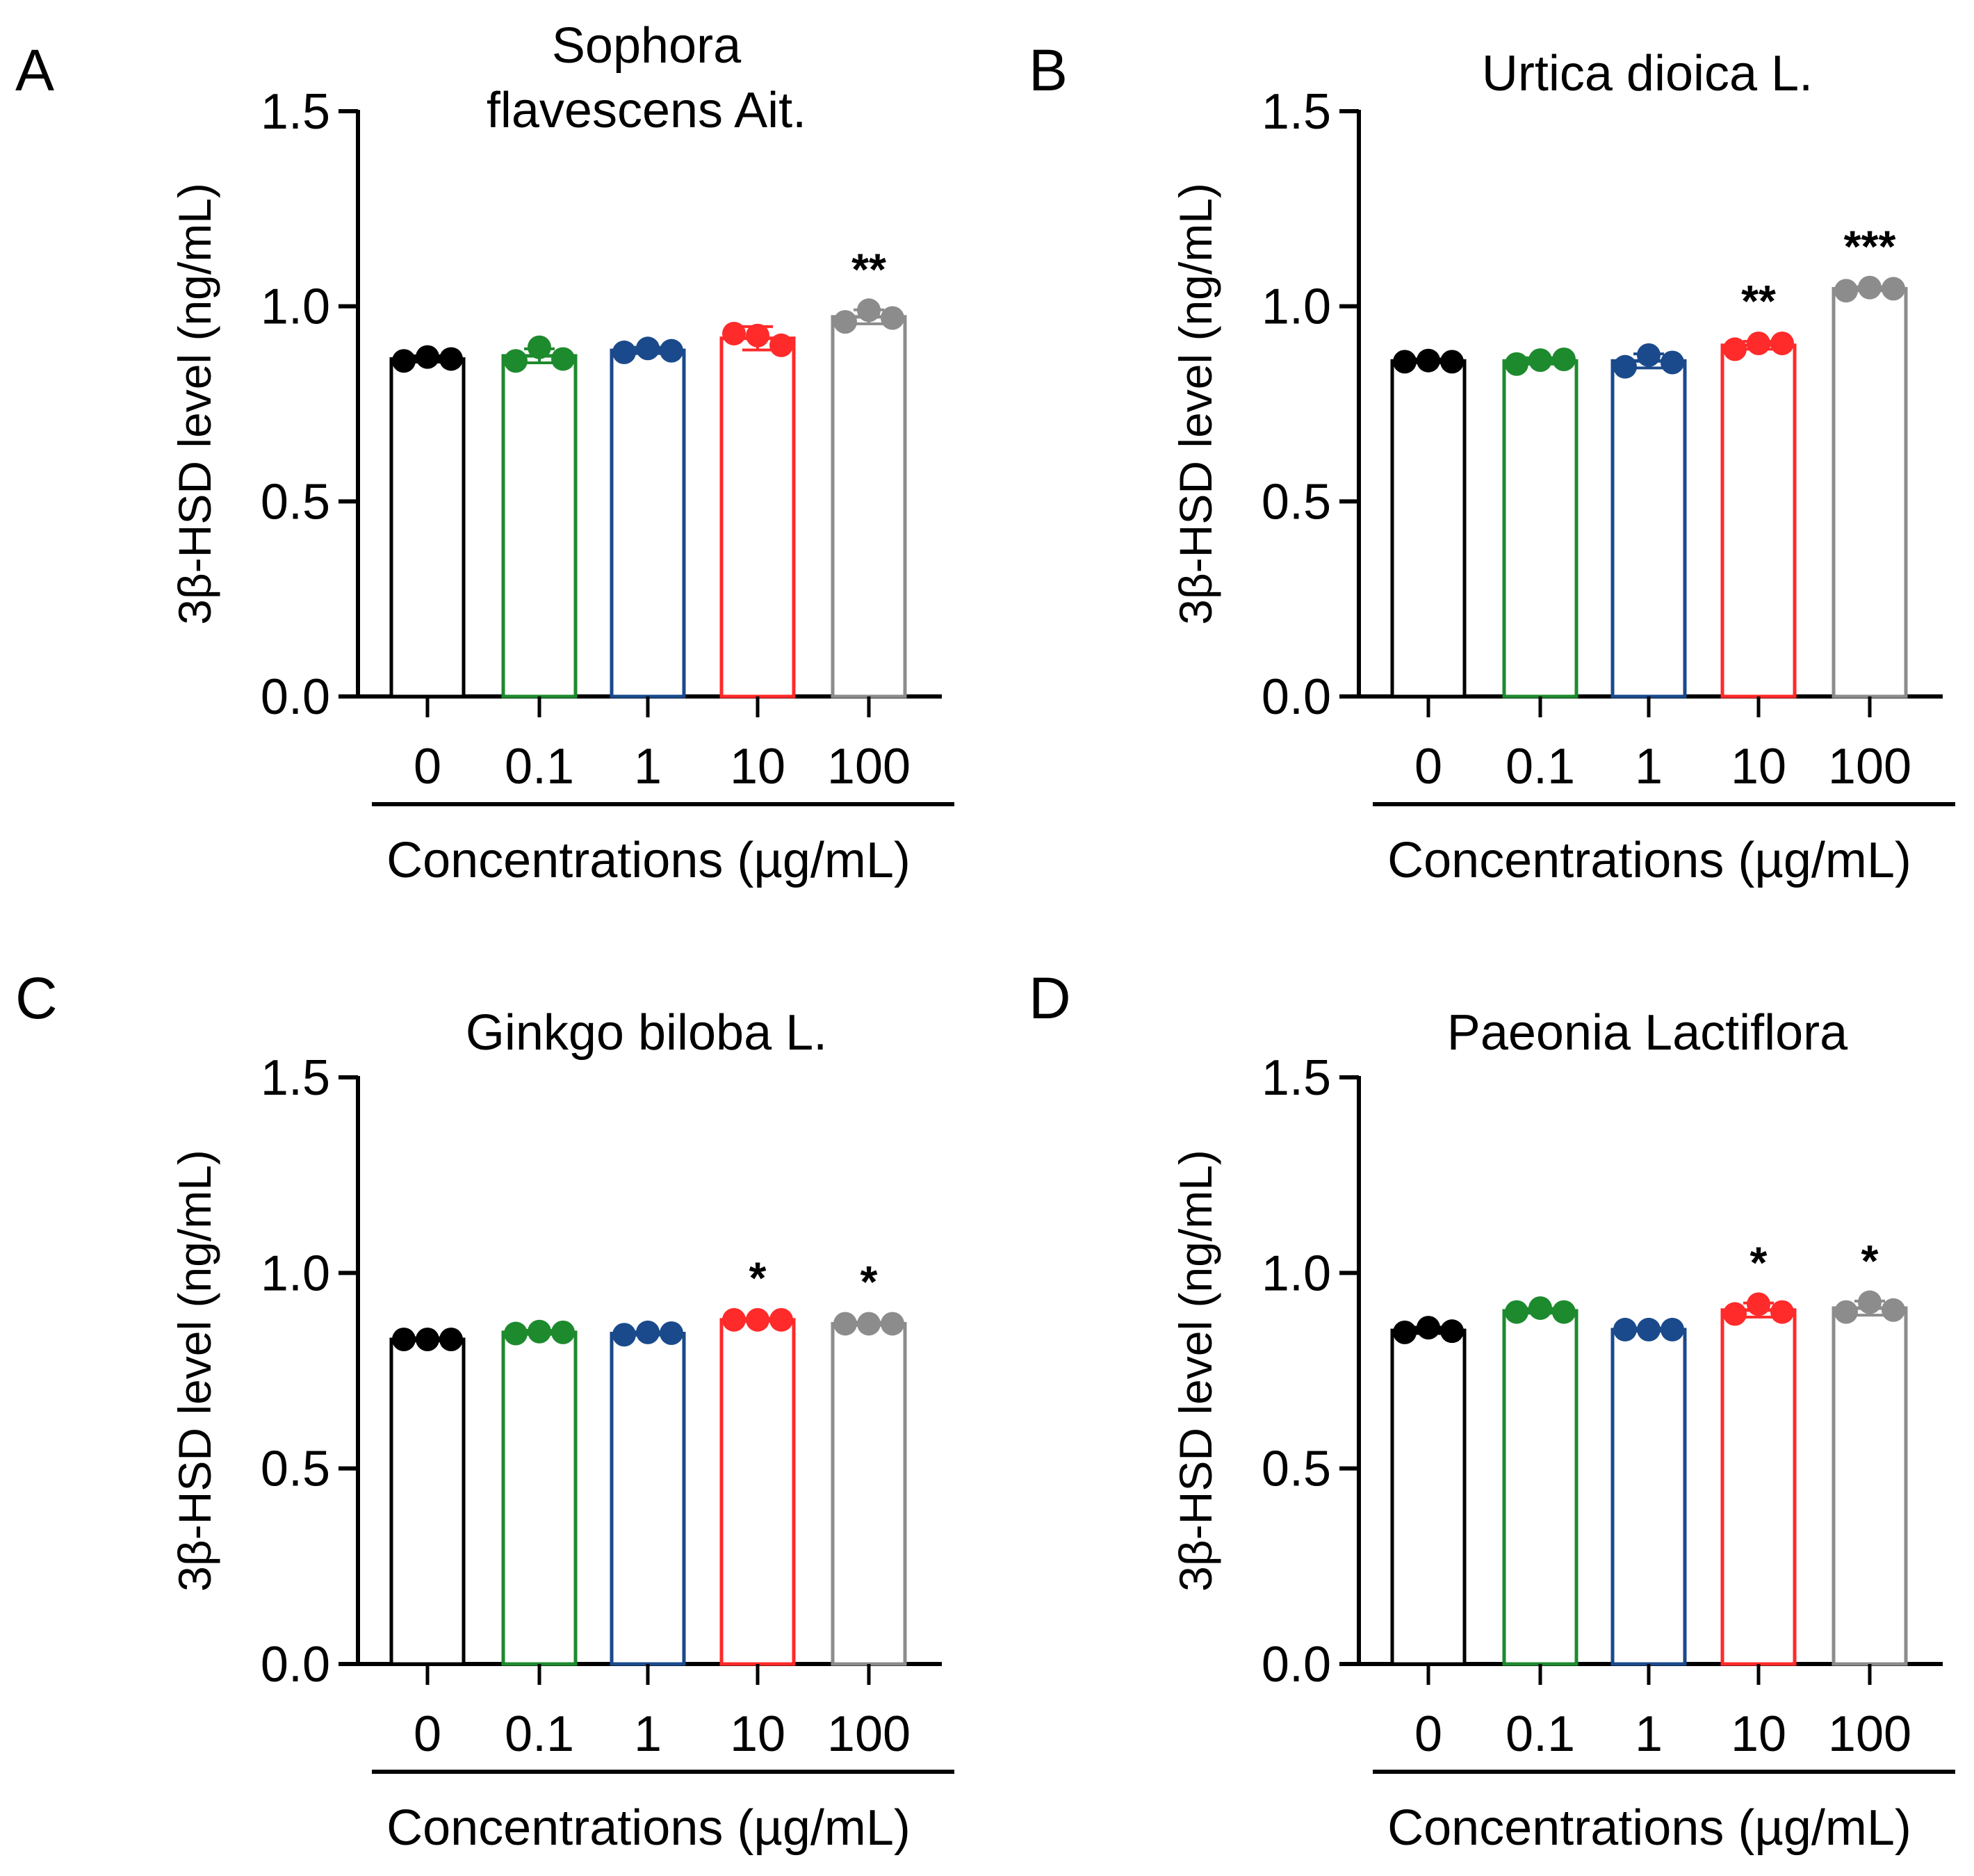 The image size is (1974, 1876). What do you see at coordinates (34, 70) in the screenshot?
I see `panel-letter: A` at bounding box center [34, 70].